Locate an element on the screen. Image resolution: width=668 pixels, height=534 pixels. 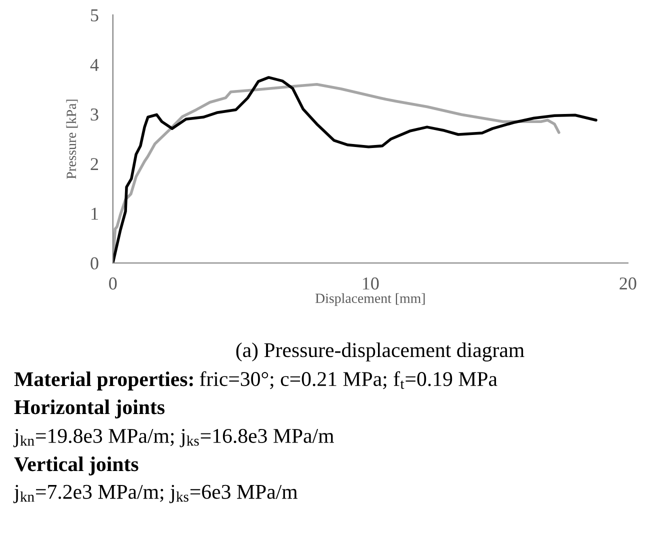
y-tick-label: 4 is located at coordinates (94, 64).